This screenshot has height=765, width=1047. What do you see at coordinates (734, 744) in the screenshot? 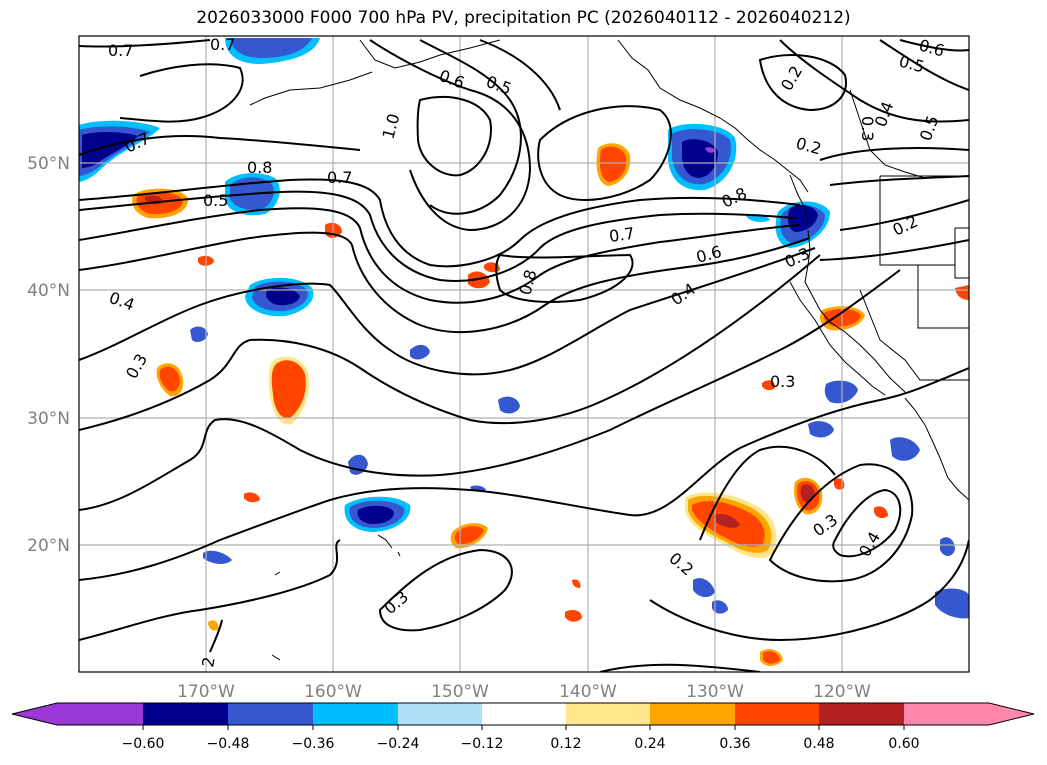
I see `colorbar-tick-label: 0.36` at bounding box center [734, 744].